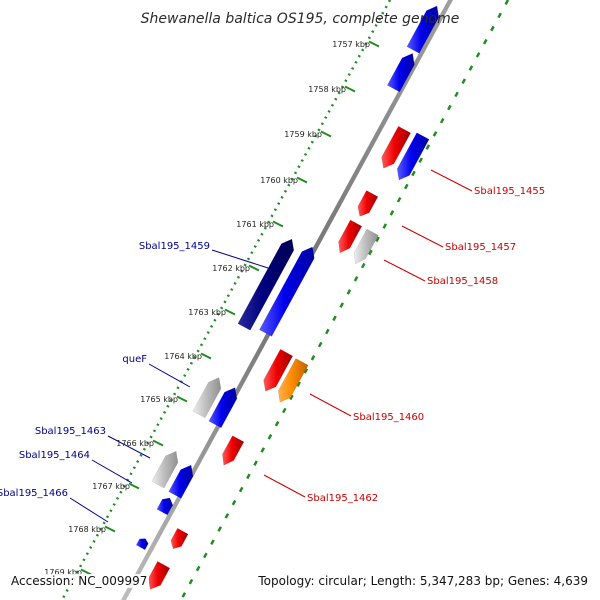 The width and height of the screenshot is (600, 600). Describe the element at coordinates (135, 443) in the screenshot. I see `scale-label: 1766 kbp` at that location.